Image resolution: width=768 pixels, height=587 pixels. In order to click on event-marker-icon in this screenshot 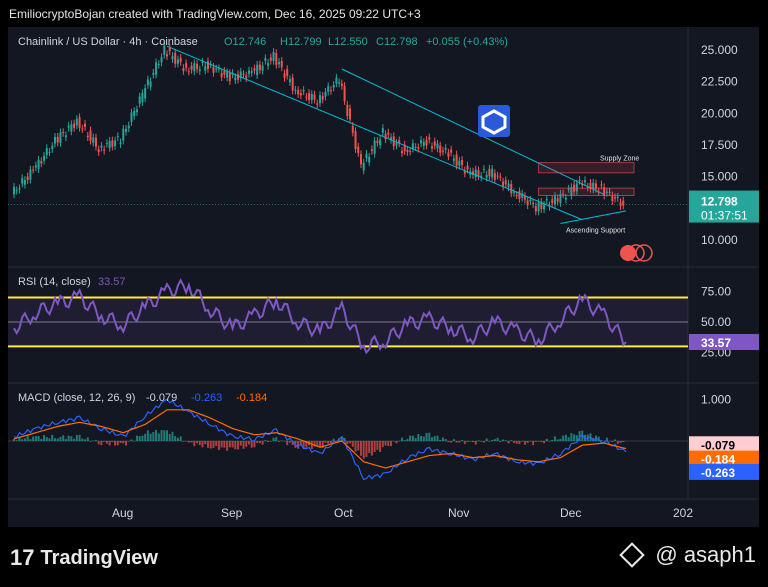, I will do `click(644, 253)`.